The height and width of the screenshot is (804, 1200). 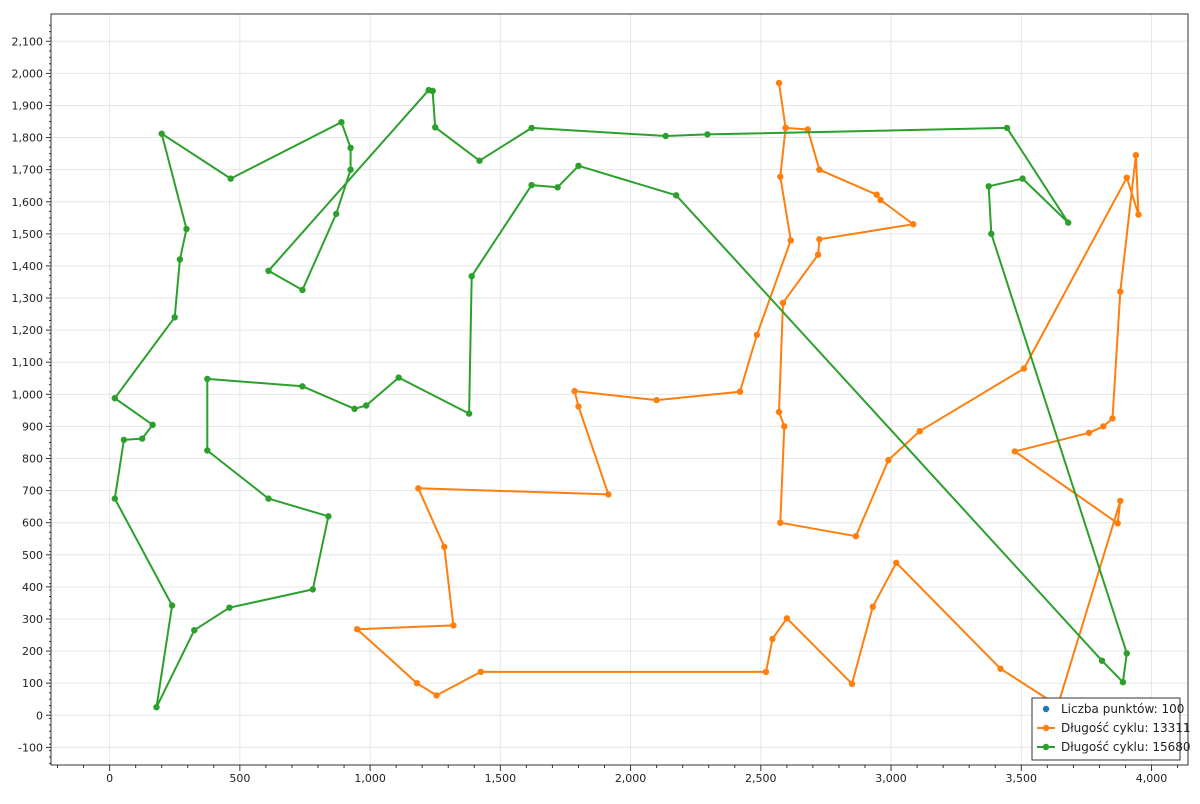 I want to click on x-tick-label: 4,000, so click(x=1152, y=778).